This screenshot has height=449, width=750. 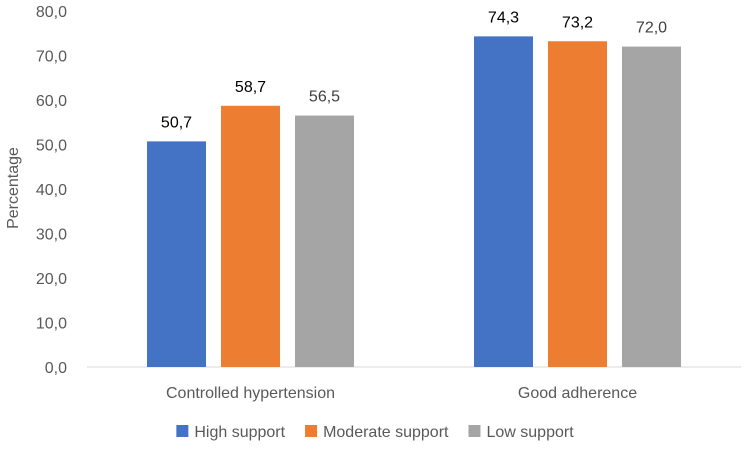 I want to click on legend-label: High support, so click(x=239, y=432).